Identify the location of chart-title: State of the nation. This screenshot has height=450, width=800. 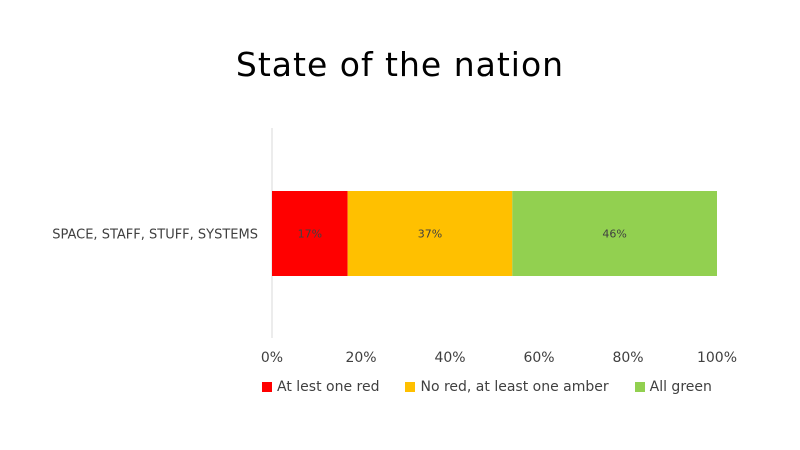
(400, 64).